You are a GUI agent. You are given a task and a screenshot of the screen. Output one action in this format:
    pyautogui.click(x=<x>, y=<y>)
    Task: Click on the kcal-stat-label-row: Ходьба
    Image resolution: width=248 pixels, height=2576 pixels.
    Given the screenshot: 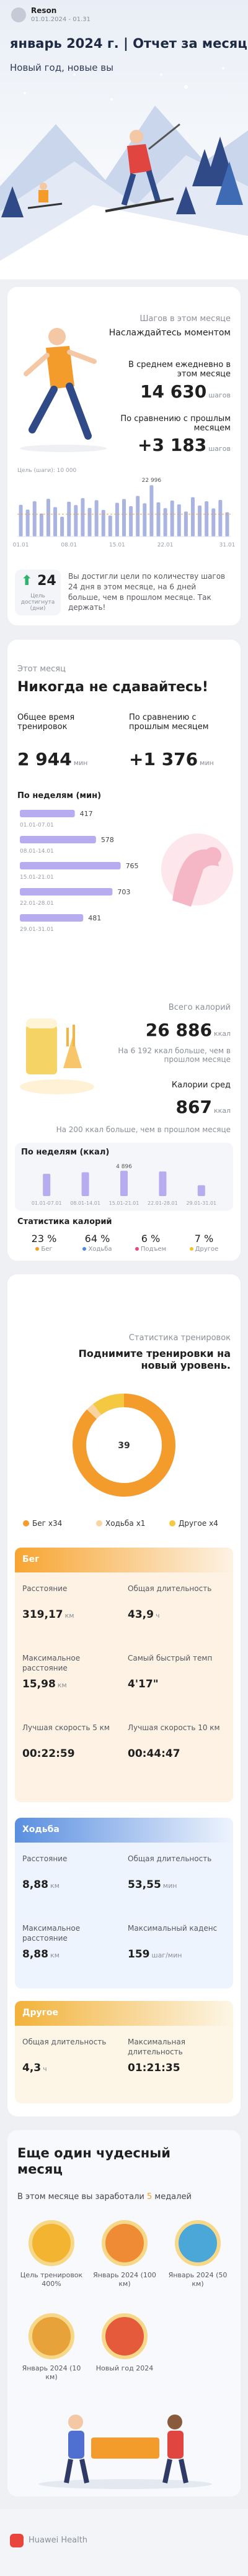 What is the action you would take?
    pyautogui.click(x=97, y=1249)
    